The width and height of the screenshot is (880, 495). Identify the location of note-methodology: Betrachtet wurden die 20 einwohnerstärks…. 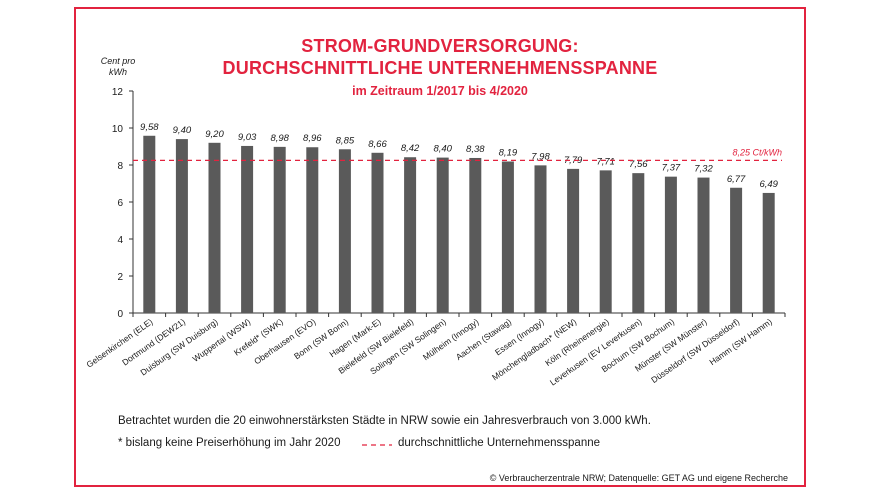
(384, 421).